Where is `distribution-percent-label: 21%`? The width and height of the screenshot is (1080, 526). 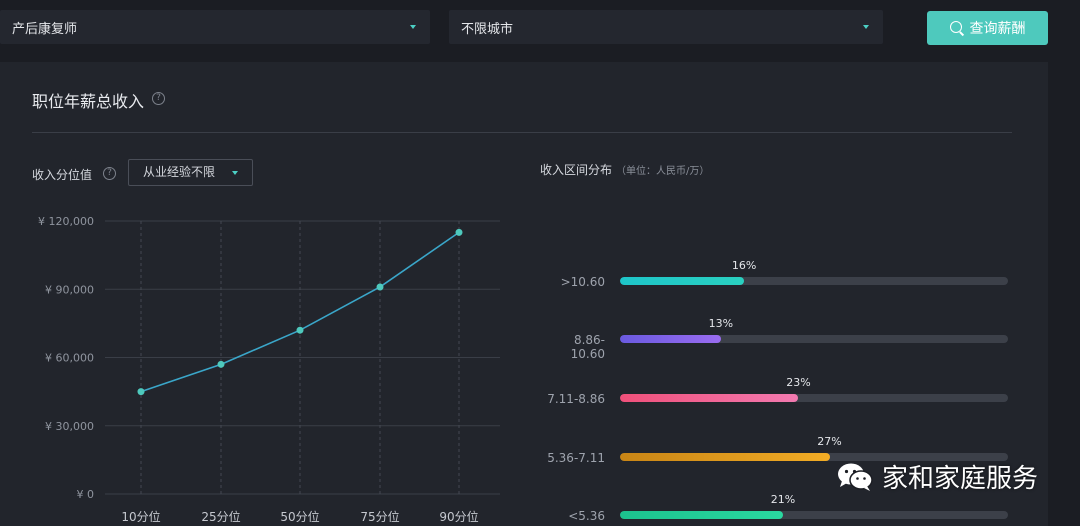
distribution-percent-label: 21% is located at coordinates (783, 499).